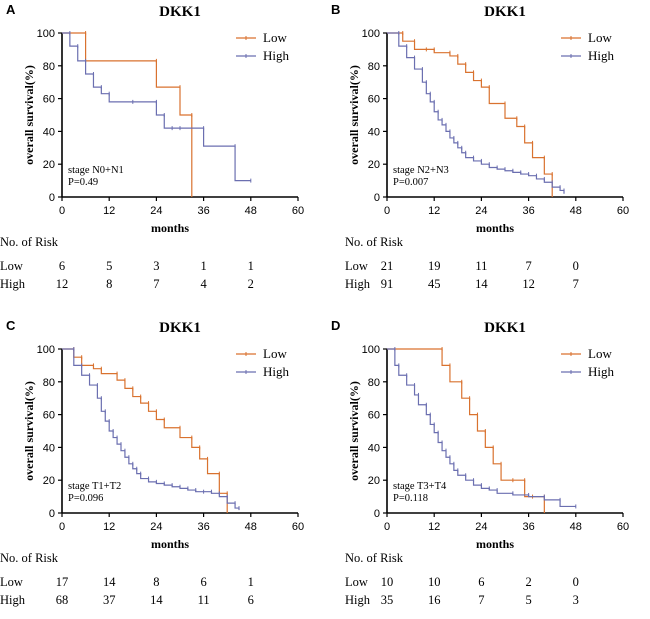 This screenshot has width=650, height=619. What do you see at coordinates (11, 325) in the screenshot?
I see `panel-label: C` at bounding box center [11, 325].